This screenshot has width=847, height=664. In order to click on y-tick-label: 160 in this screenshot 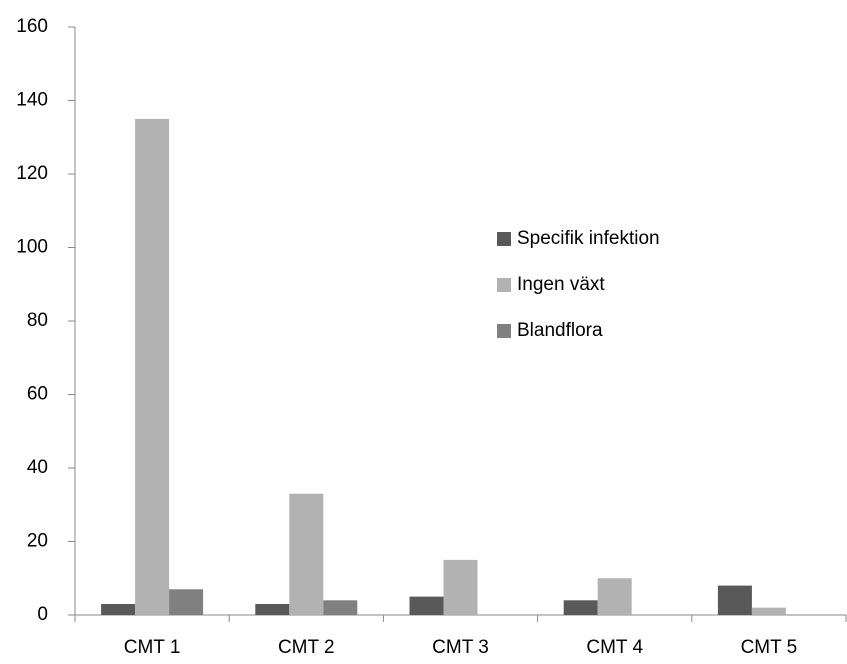, I will do `click(32, 26)`.